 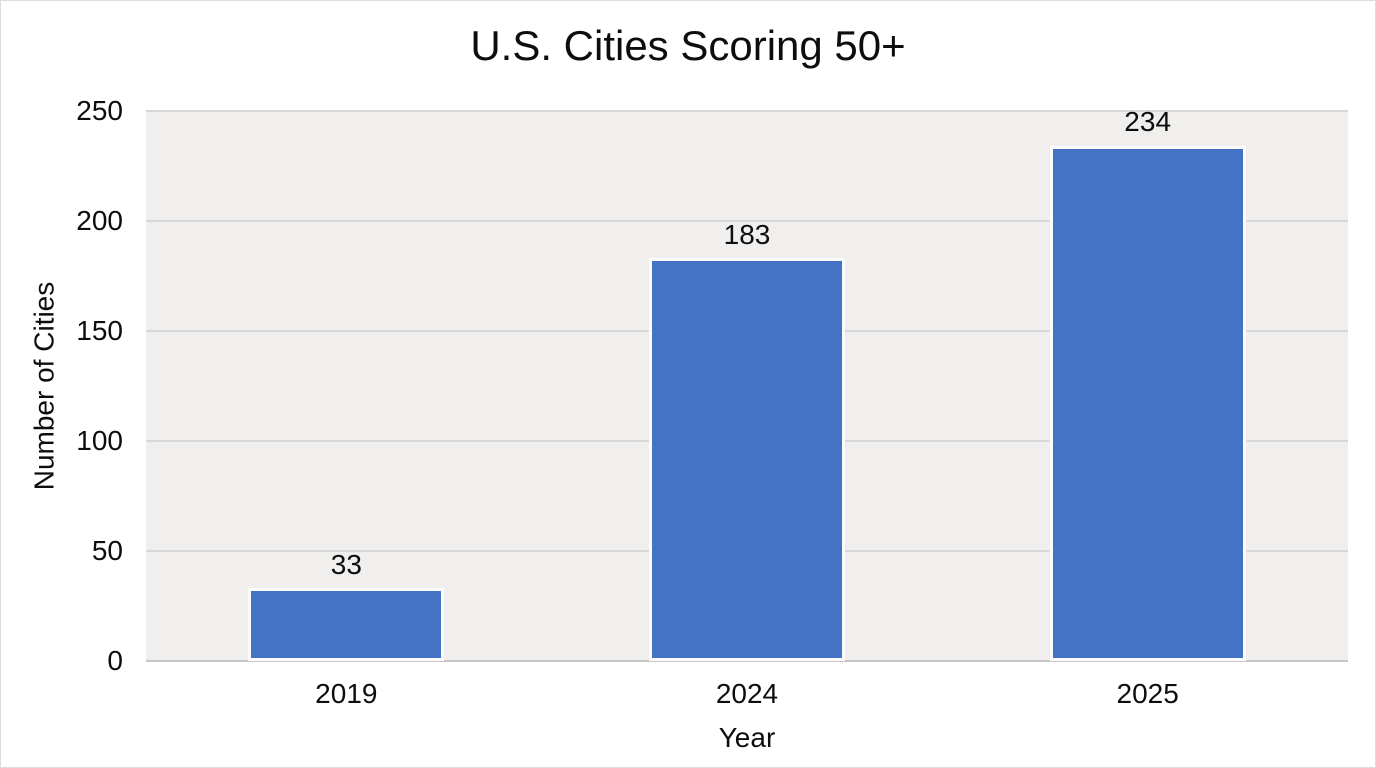 What do you see at coordinates (346, 624) in the screenshot?
I see `bar-2019` at bounding box center [346, 624].